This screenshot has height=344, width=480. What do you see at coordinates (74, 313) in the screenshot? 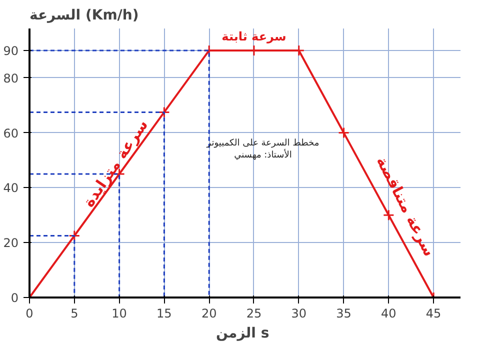
I see `x-tick-label: 5` at bounding box center [74, 313].